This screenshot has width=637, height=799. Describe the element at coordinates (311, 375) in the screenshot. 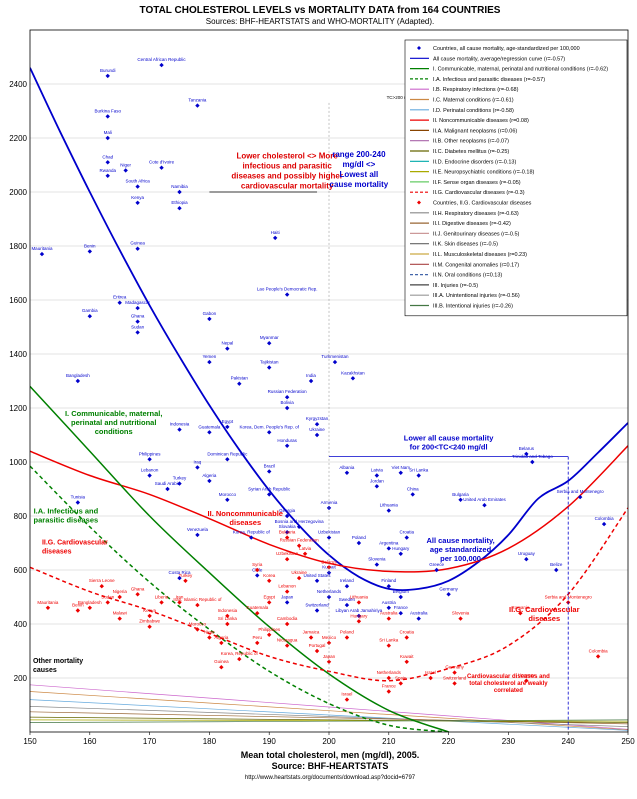

I see `point-label-all-cause: India` at that location.